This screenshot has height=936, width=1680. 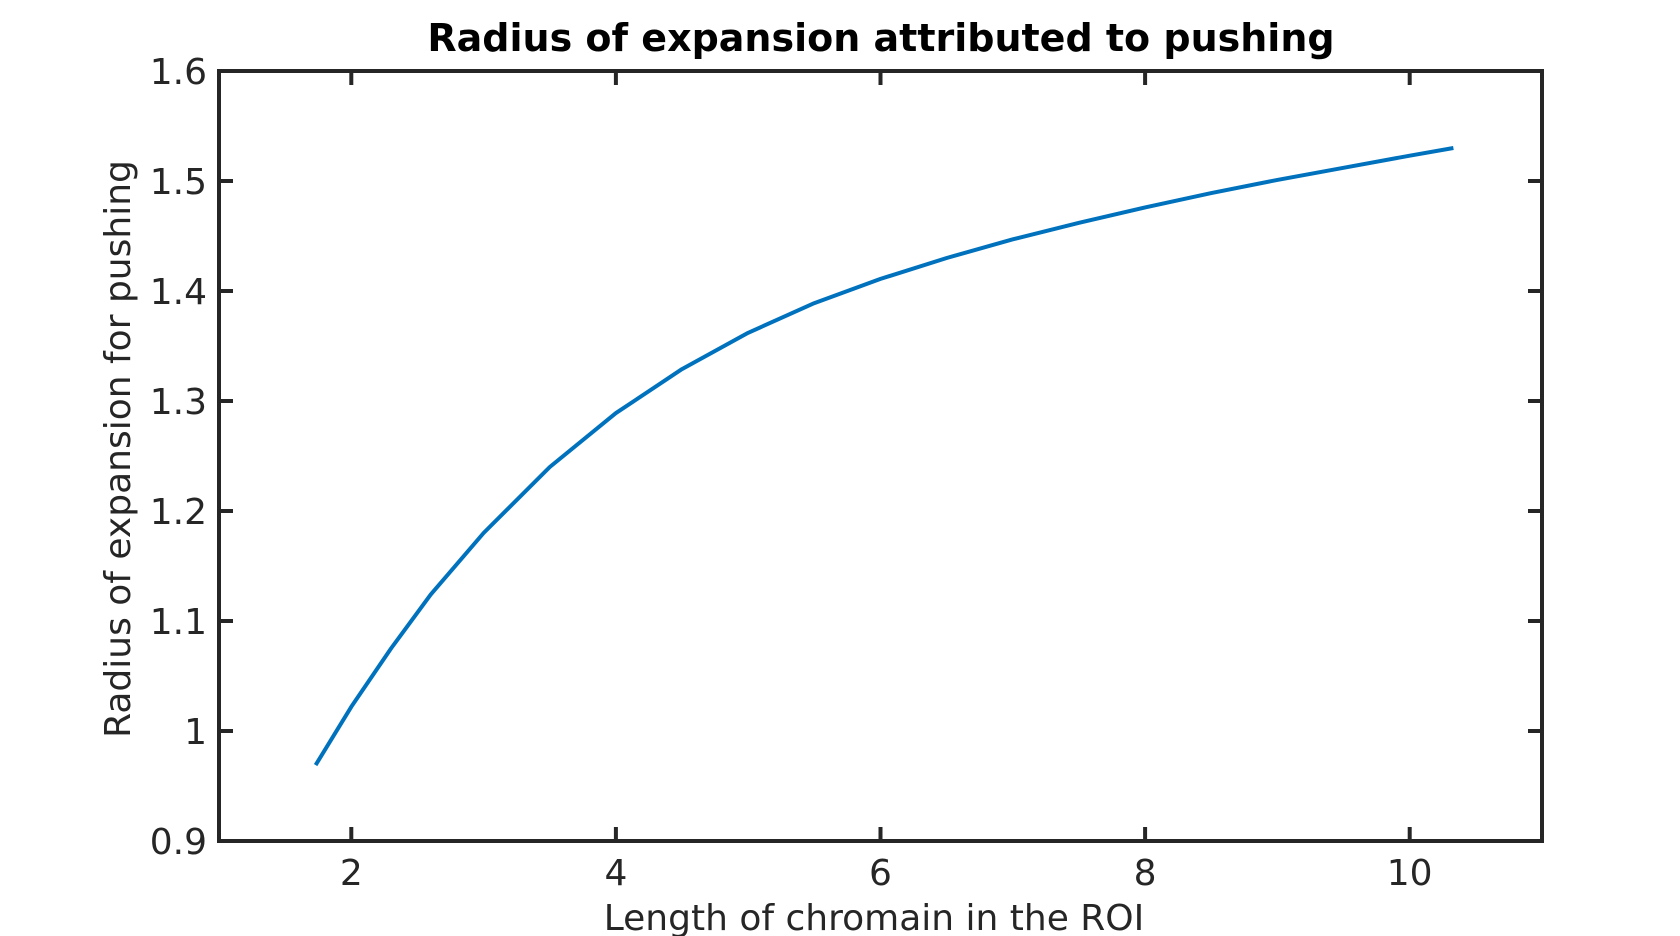 What do you see at coordinates (874, 917) in the screenshot?
I see `x-axis-label: Length of chromain in the ROI` at bounding box center [874, 917].